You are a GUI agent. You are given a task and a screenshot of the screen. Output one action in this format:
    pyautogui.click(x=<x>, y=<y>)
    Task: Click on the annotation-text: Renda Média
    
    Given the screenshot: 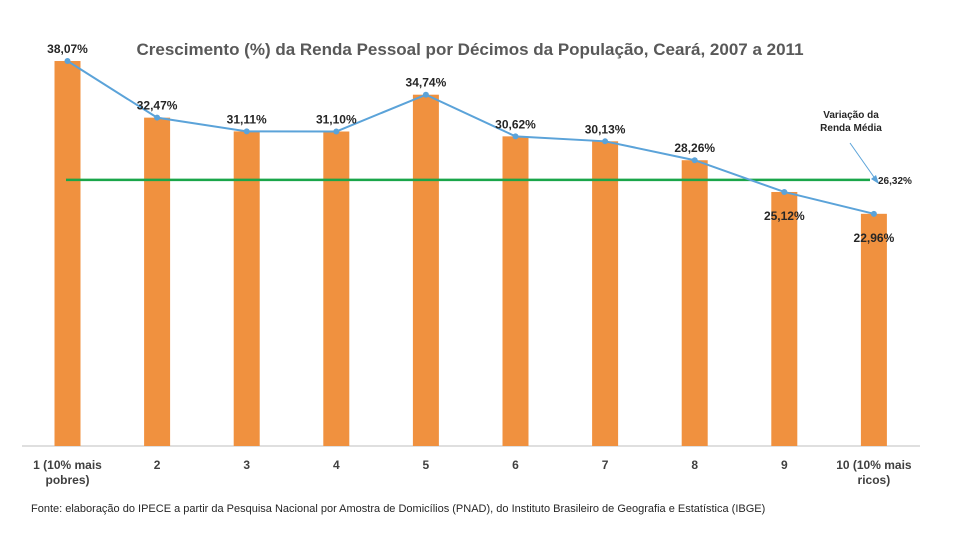 What is the action you would take?
    pyautogui.click(x=851, y=128)
    